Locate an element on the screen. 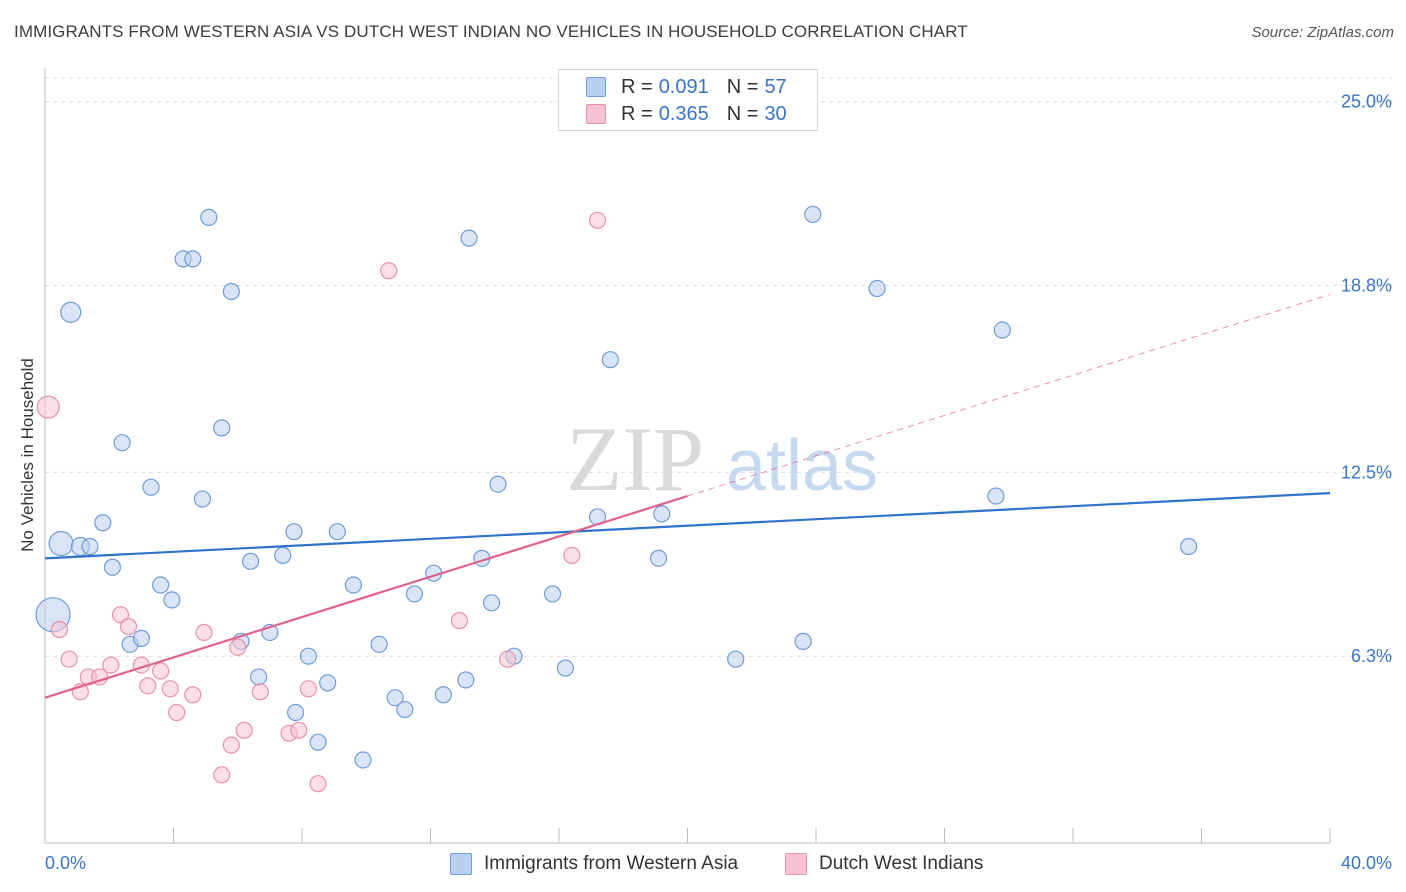  legend-row-dutch-west-indians: R = 0.365 N = 30 is located at coordinates (686, 113).